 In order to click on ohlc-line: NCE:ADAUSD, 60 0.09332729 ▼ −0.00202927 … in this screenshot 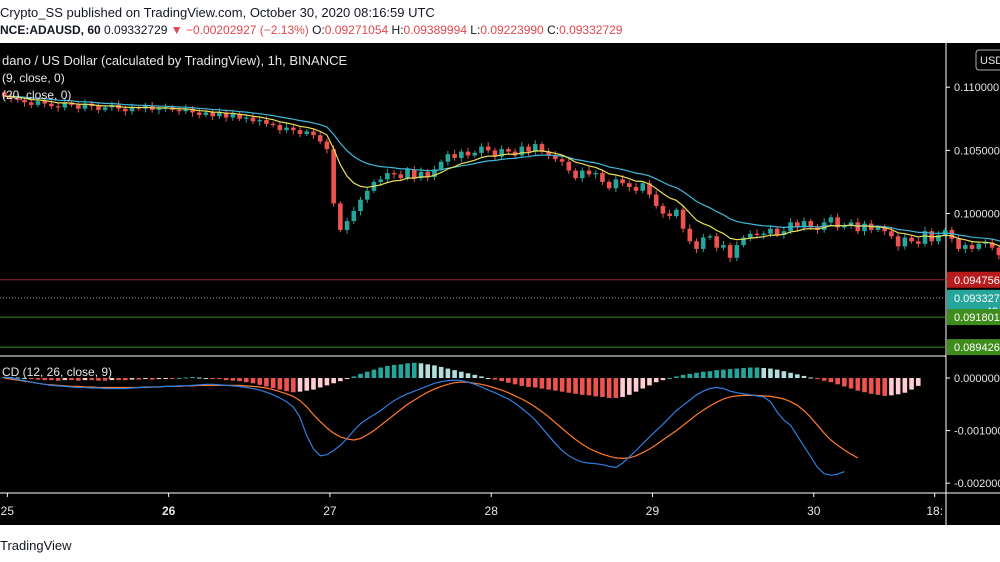, I will do `click(311, 30)`.